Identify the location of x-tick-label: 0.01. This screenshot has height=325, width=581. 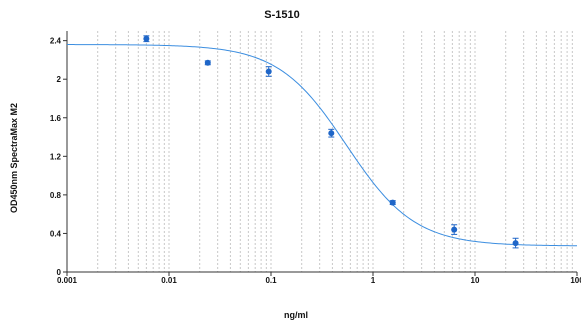
(169, 280).